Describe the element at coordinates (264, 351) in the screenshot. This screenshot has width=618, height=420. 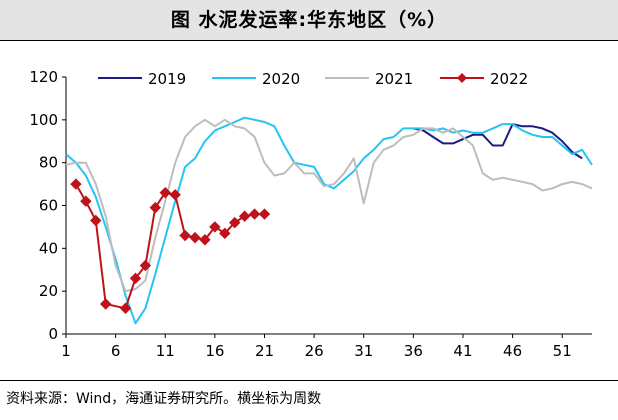
I see `x-tick-label: 21` at that location.